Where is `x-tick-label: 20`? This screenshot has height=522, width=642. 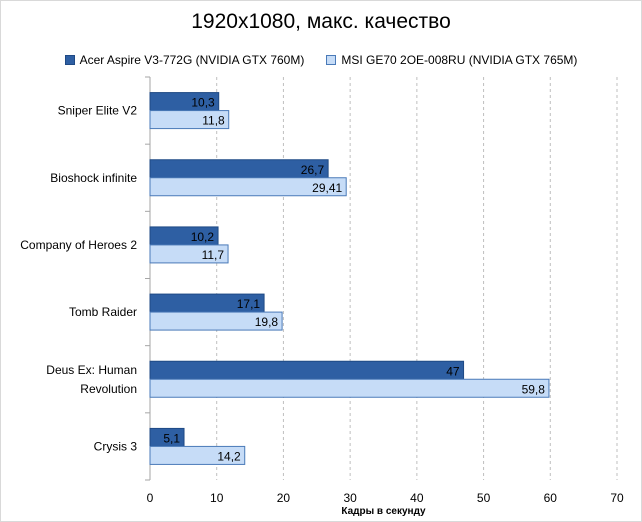 x-tick-label: 20 is located at coordinates (284, 498).